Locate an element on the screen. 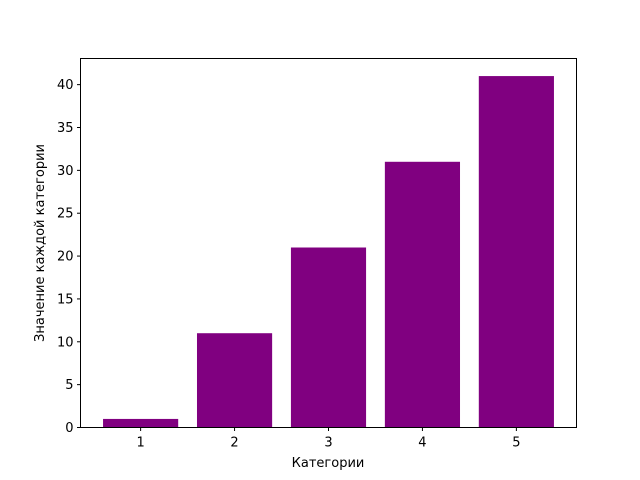 This screenshot has width=640, height=480. y-tick-label: 5 is located at coordinates (69, 385).